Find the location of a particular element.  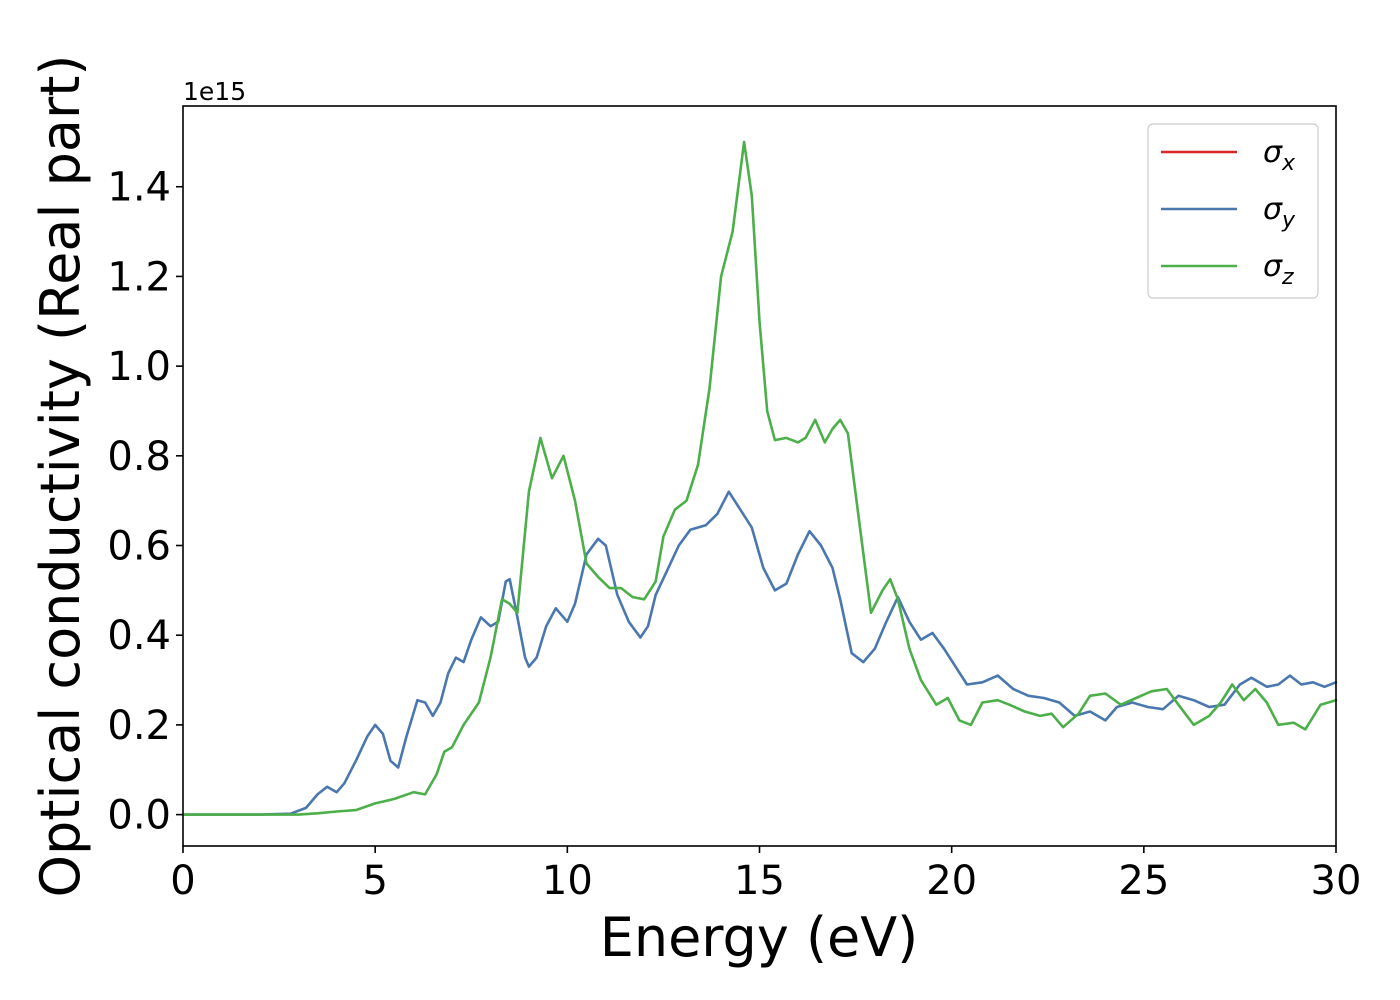

legend: σx σy σz is located at coordinates (1233, 211).